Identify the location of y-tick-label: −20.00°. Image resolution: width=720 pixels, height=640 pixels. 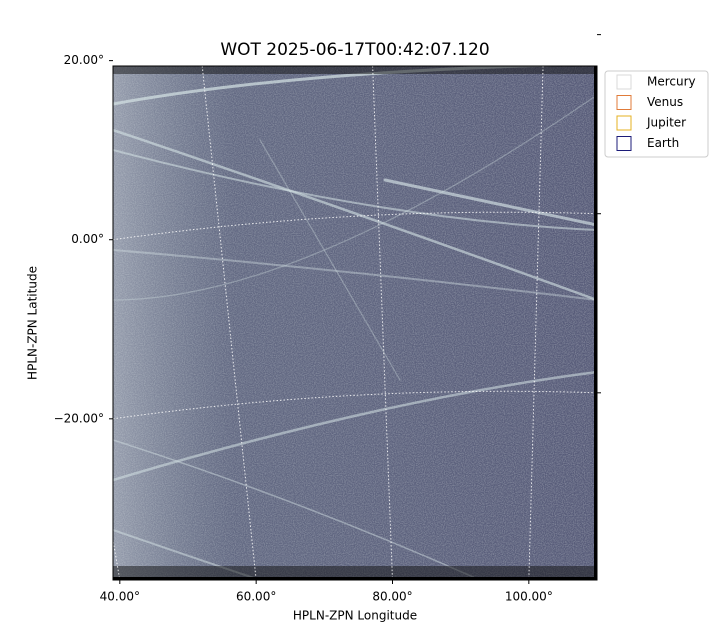
(79, 418).